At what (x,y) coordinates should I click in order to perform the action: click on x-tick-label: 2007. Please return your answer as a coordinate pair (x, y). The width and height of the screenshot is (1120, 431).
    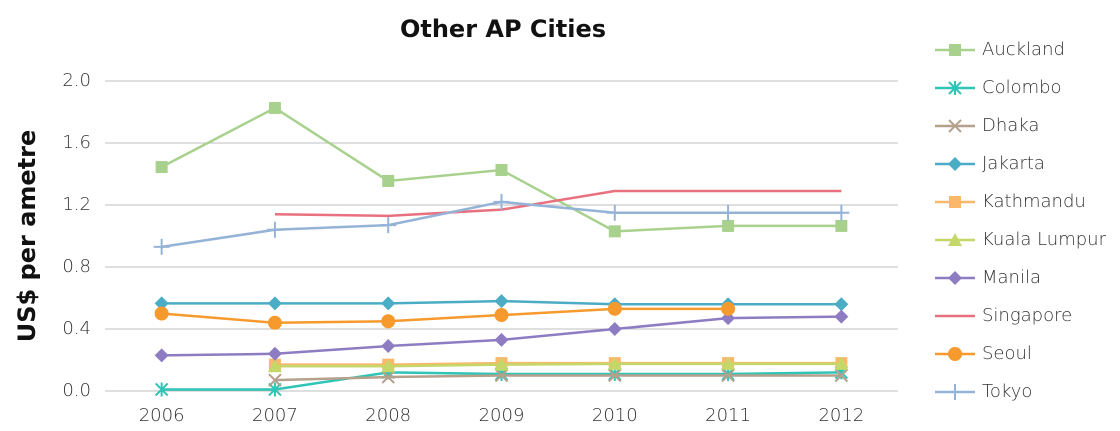
    Looking at the image, I should click on (275, 415).